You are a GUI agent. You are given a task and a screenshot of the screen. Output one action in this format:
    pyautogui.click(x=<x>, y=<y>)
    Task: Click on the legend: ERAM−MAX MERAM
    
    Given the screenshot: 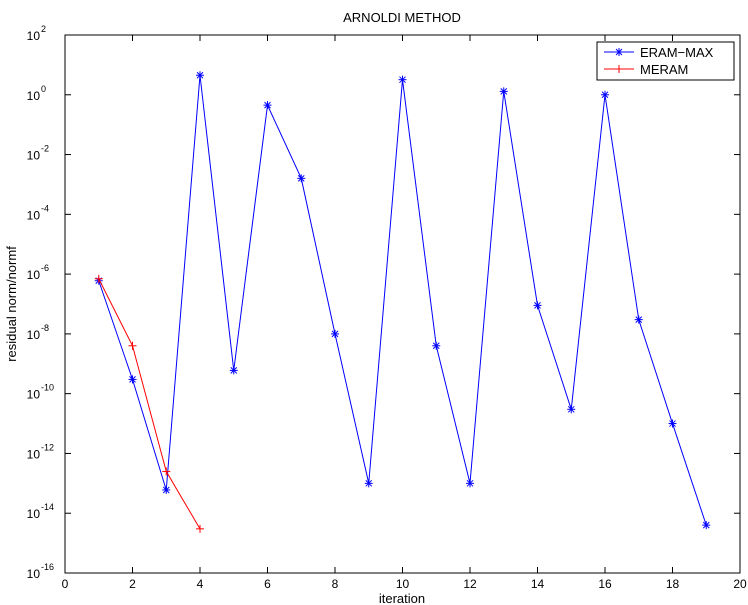 What is the action you would take?
    pyautogui.click(x=665, y=61)
    